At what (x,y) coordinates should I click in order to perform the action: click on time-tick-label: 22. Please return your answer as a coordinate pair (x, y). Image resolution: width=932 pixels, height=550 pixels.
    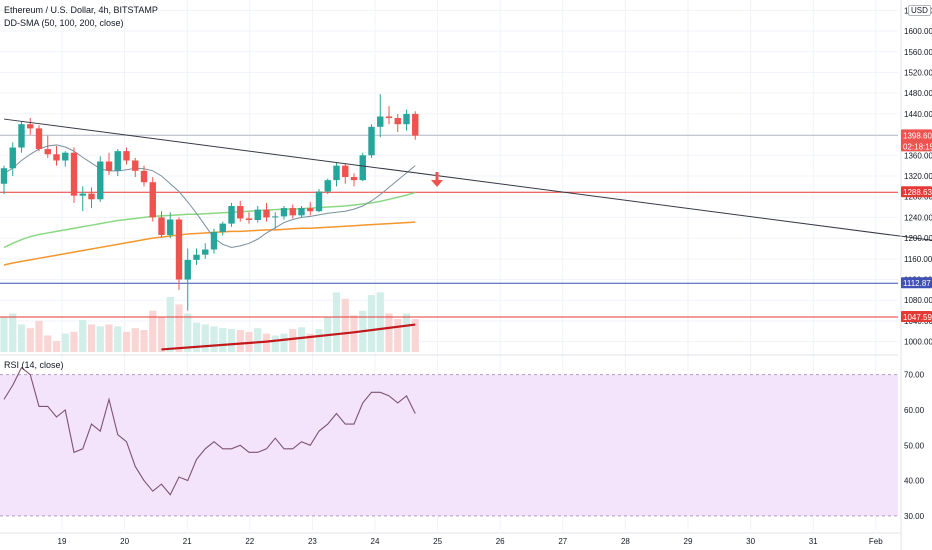
    Looking at the image, I should click on (249, 541).